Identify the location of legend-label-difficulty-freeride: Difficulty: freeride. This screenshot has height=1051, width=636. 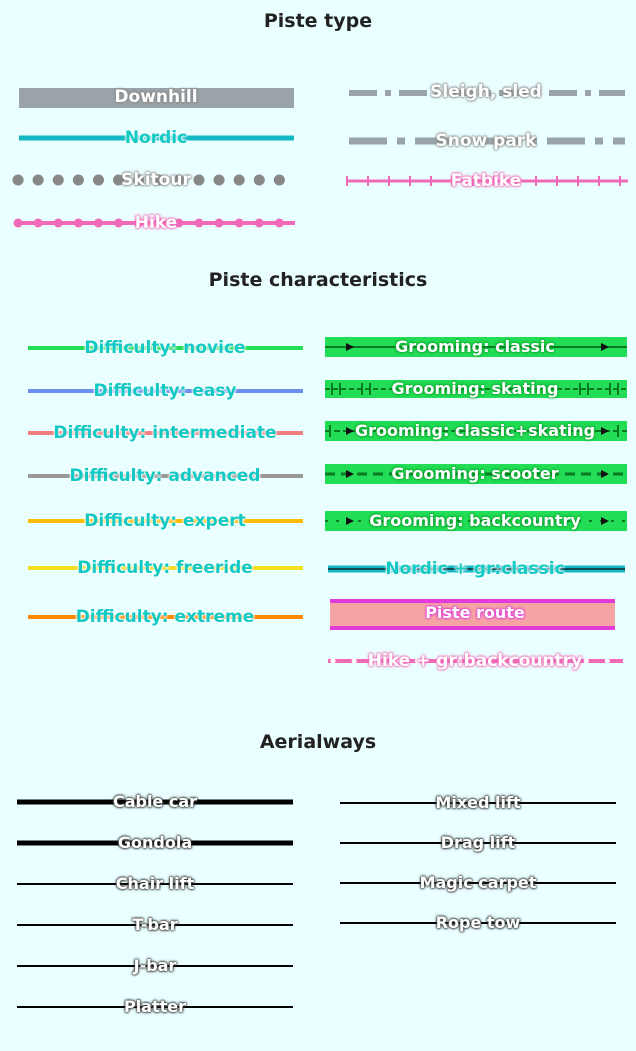
(165, 568).